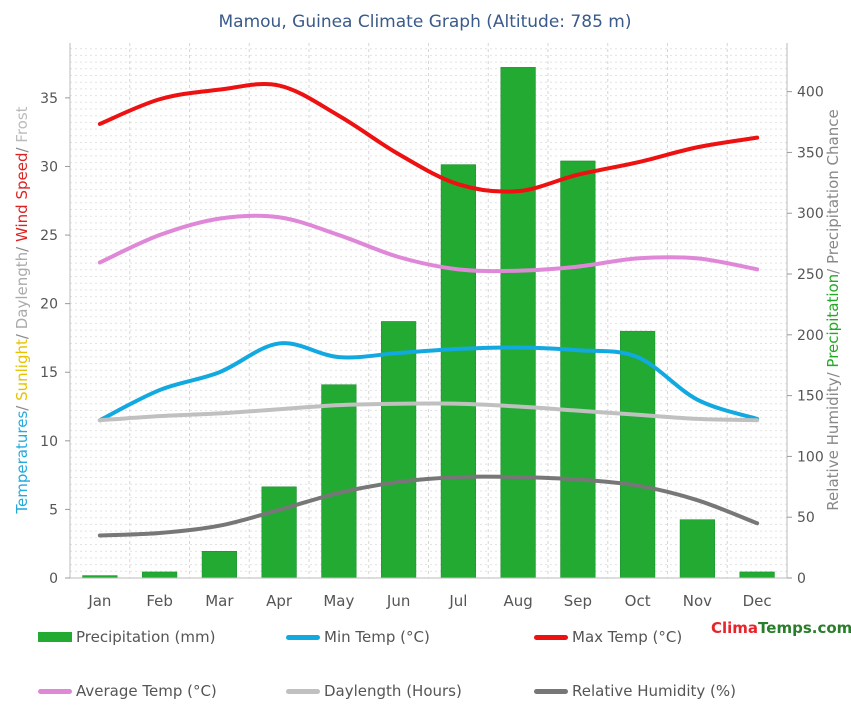 This screenshot has height=719, width=851. What do you see at coordinates (810, 336) in the screenshot?
I see `right-tick-label: 200` at bounding box center [810, 336].